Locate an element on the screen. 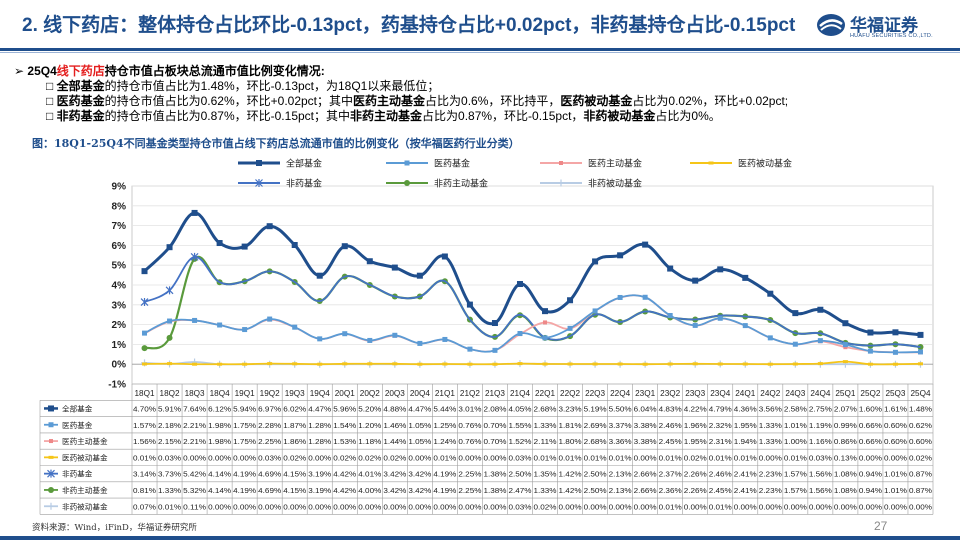  table-cell-nonmed_passive: 0.02% is located at coordinates (545, 506).